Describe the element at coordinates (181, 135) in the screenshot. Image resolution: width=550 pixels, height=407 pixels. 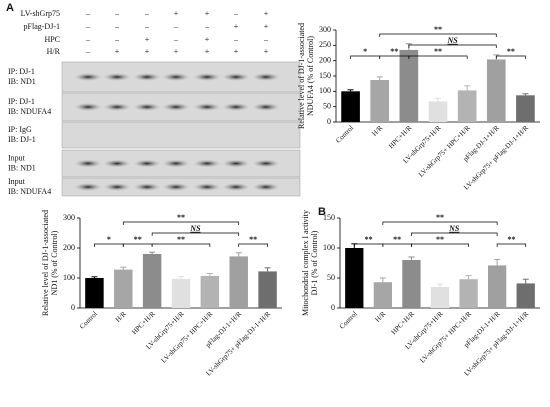
I see `blot-row` at that location.